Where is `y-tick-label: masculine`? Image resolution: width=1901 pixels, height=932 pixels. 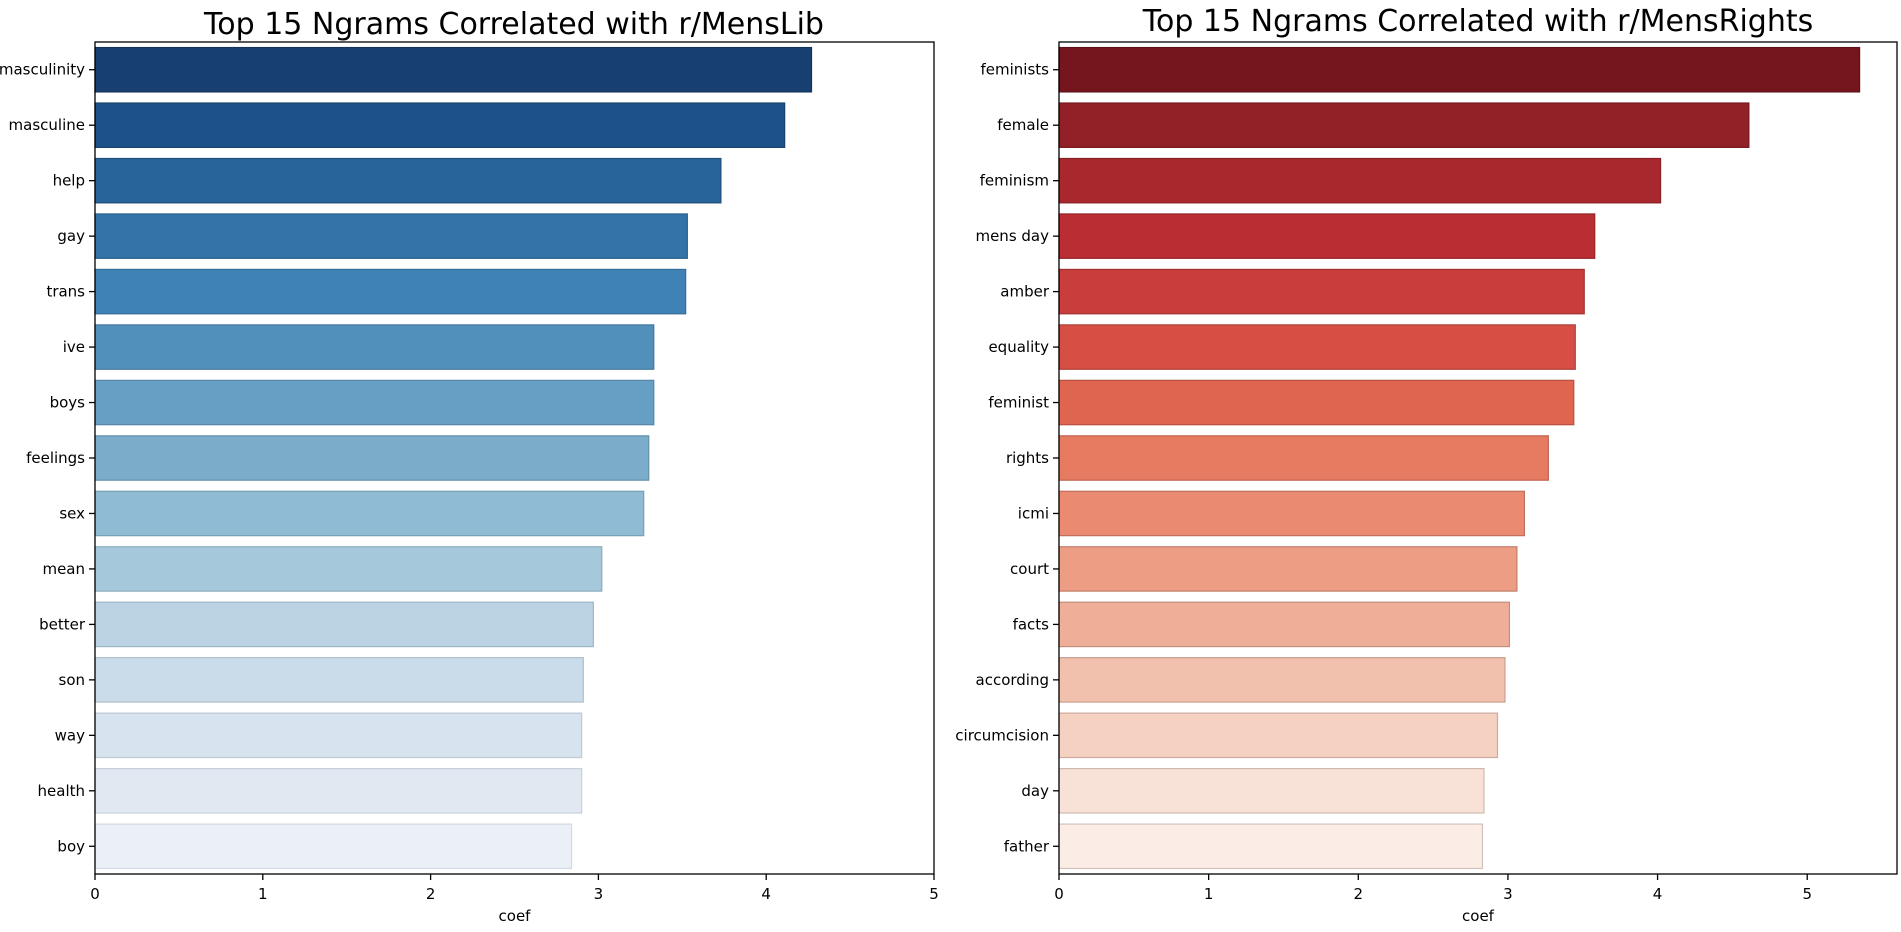 y-tick-label: masculine is located at coordinates (47, 125).